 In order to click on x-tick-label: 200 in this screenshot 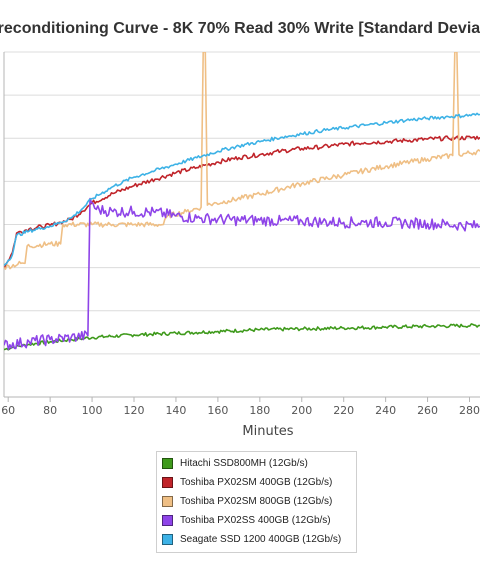, I will do `click(301, 410)`.